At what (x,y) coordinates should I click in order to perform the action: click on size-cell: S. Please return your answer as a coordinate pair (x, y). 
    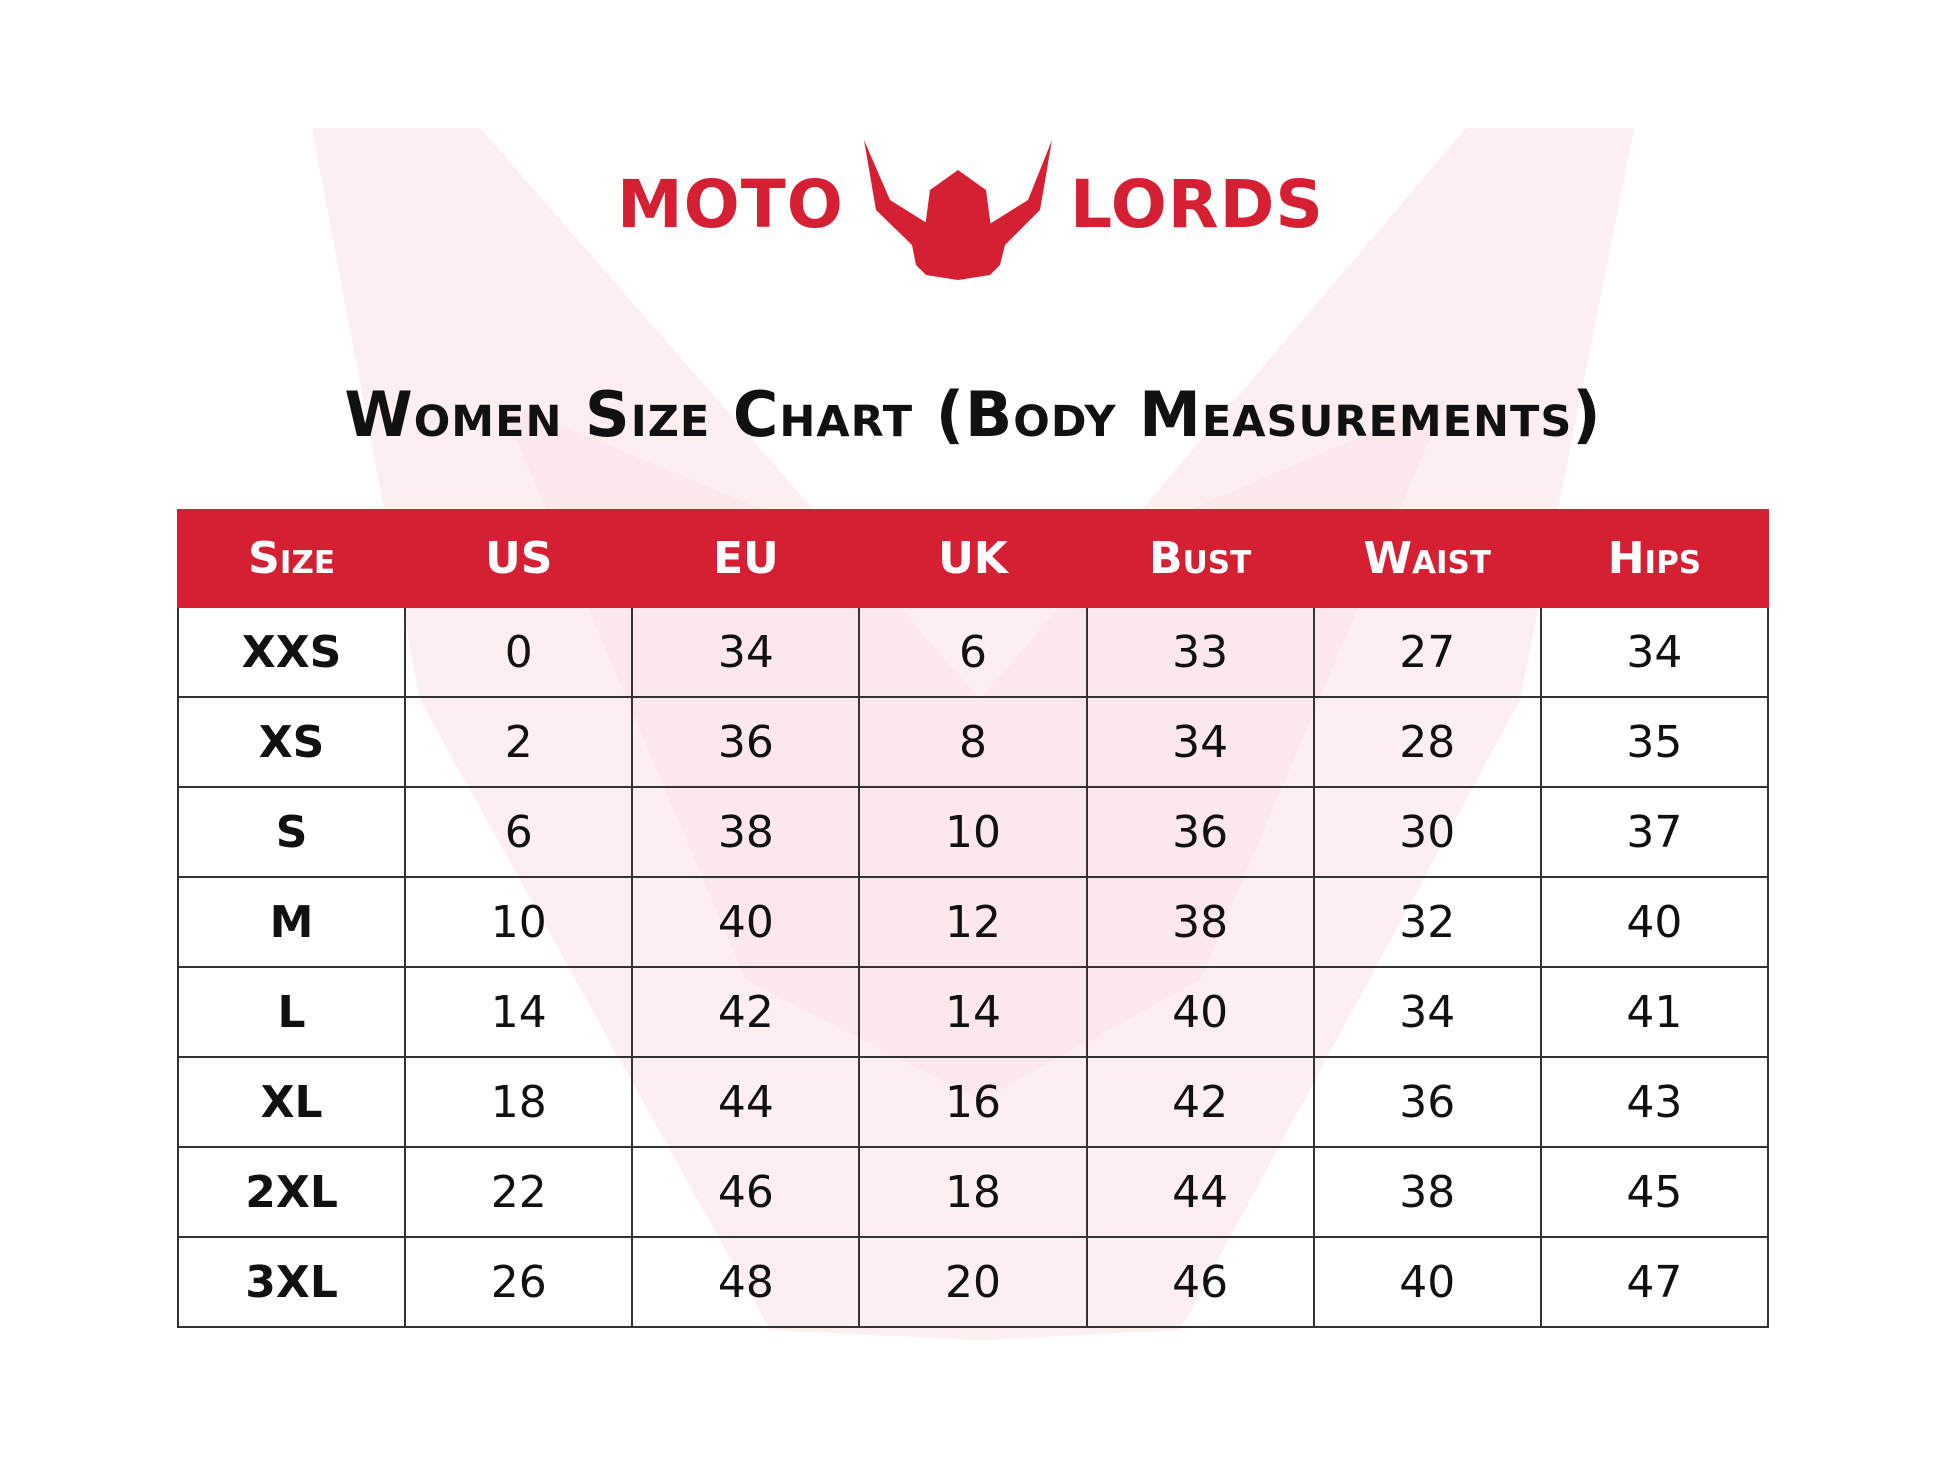
    Looking at the image, I should click on (291, 832).